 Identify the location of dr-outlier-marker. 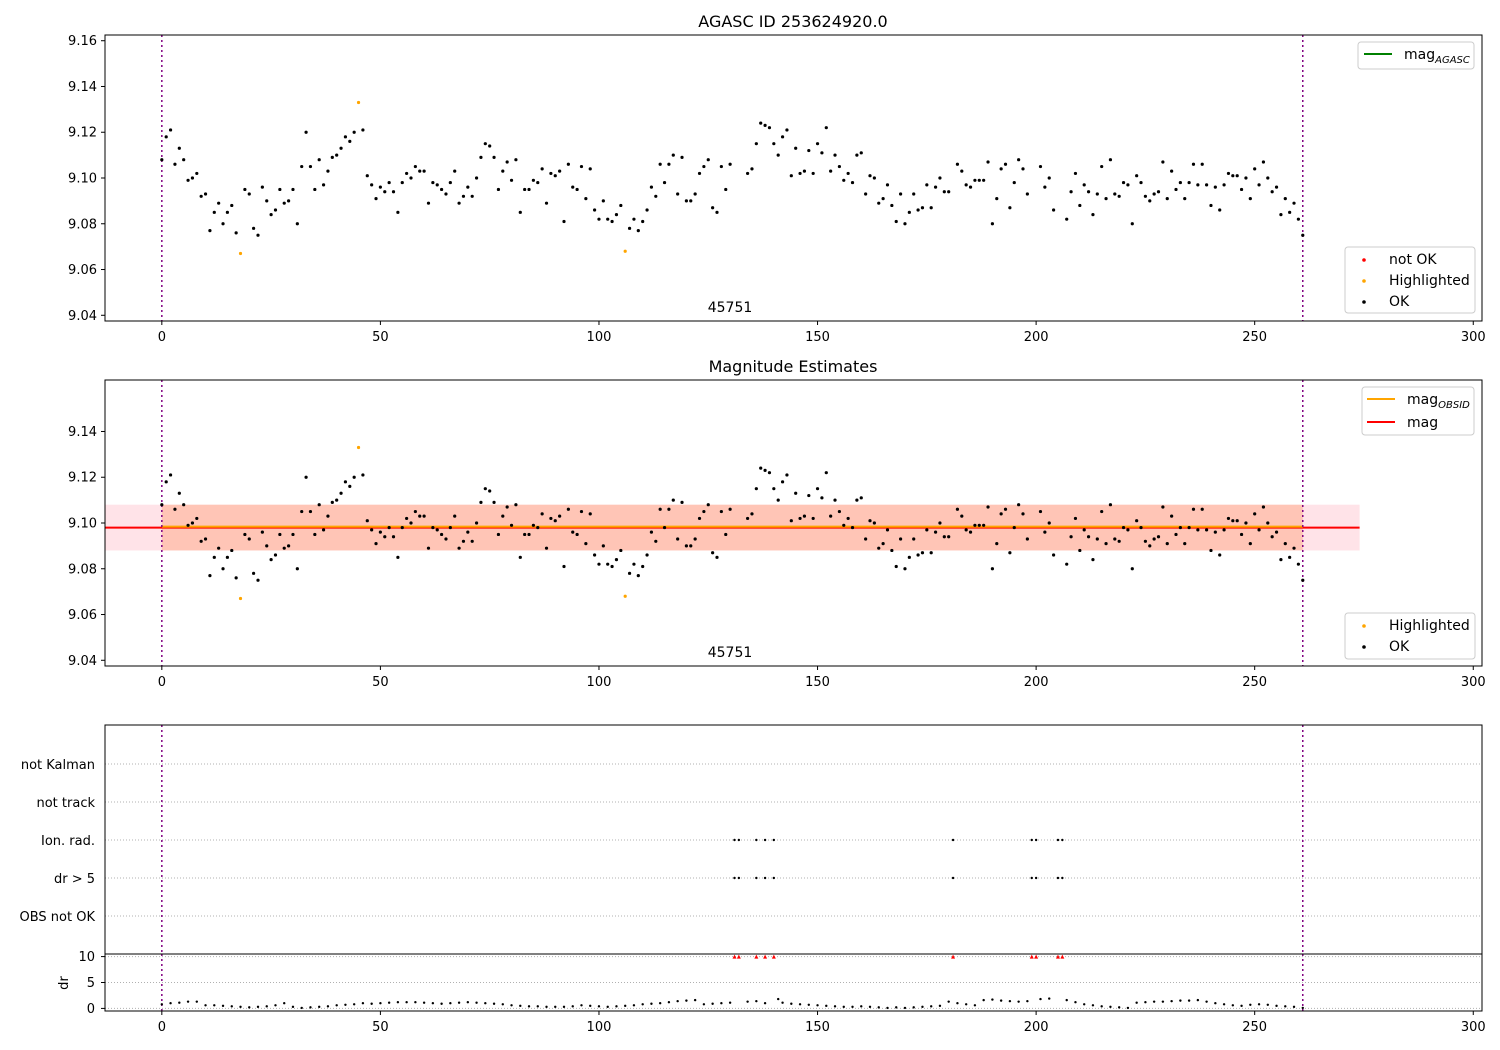
(953, 956).